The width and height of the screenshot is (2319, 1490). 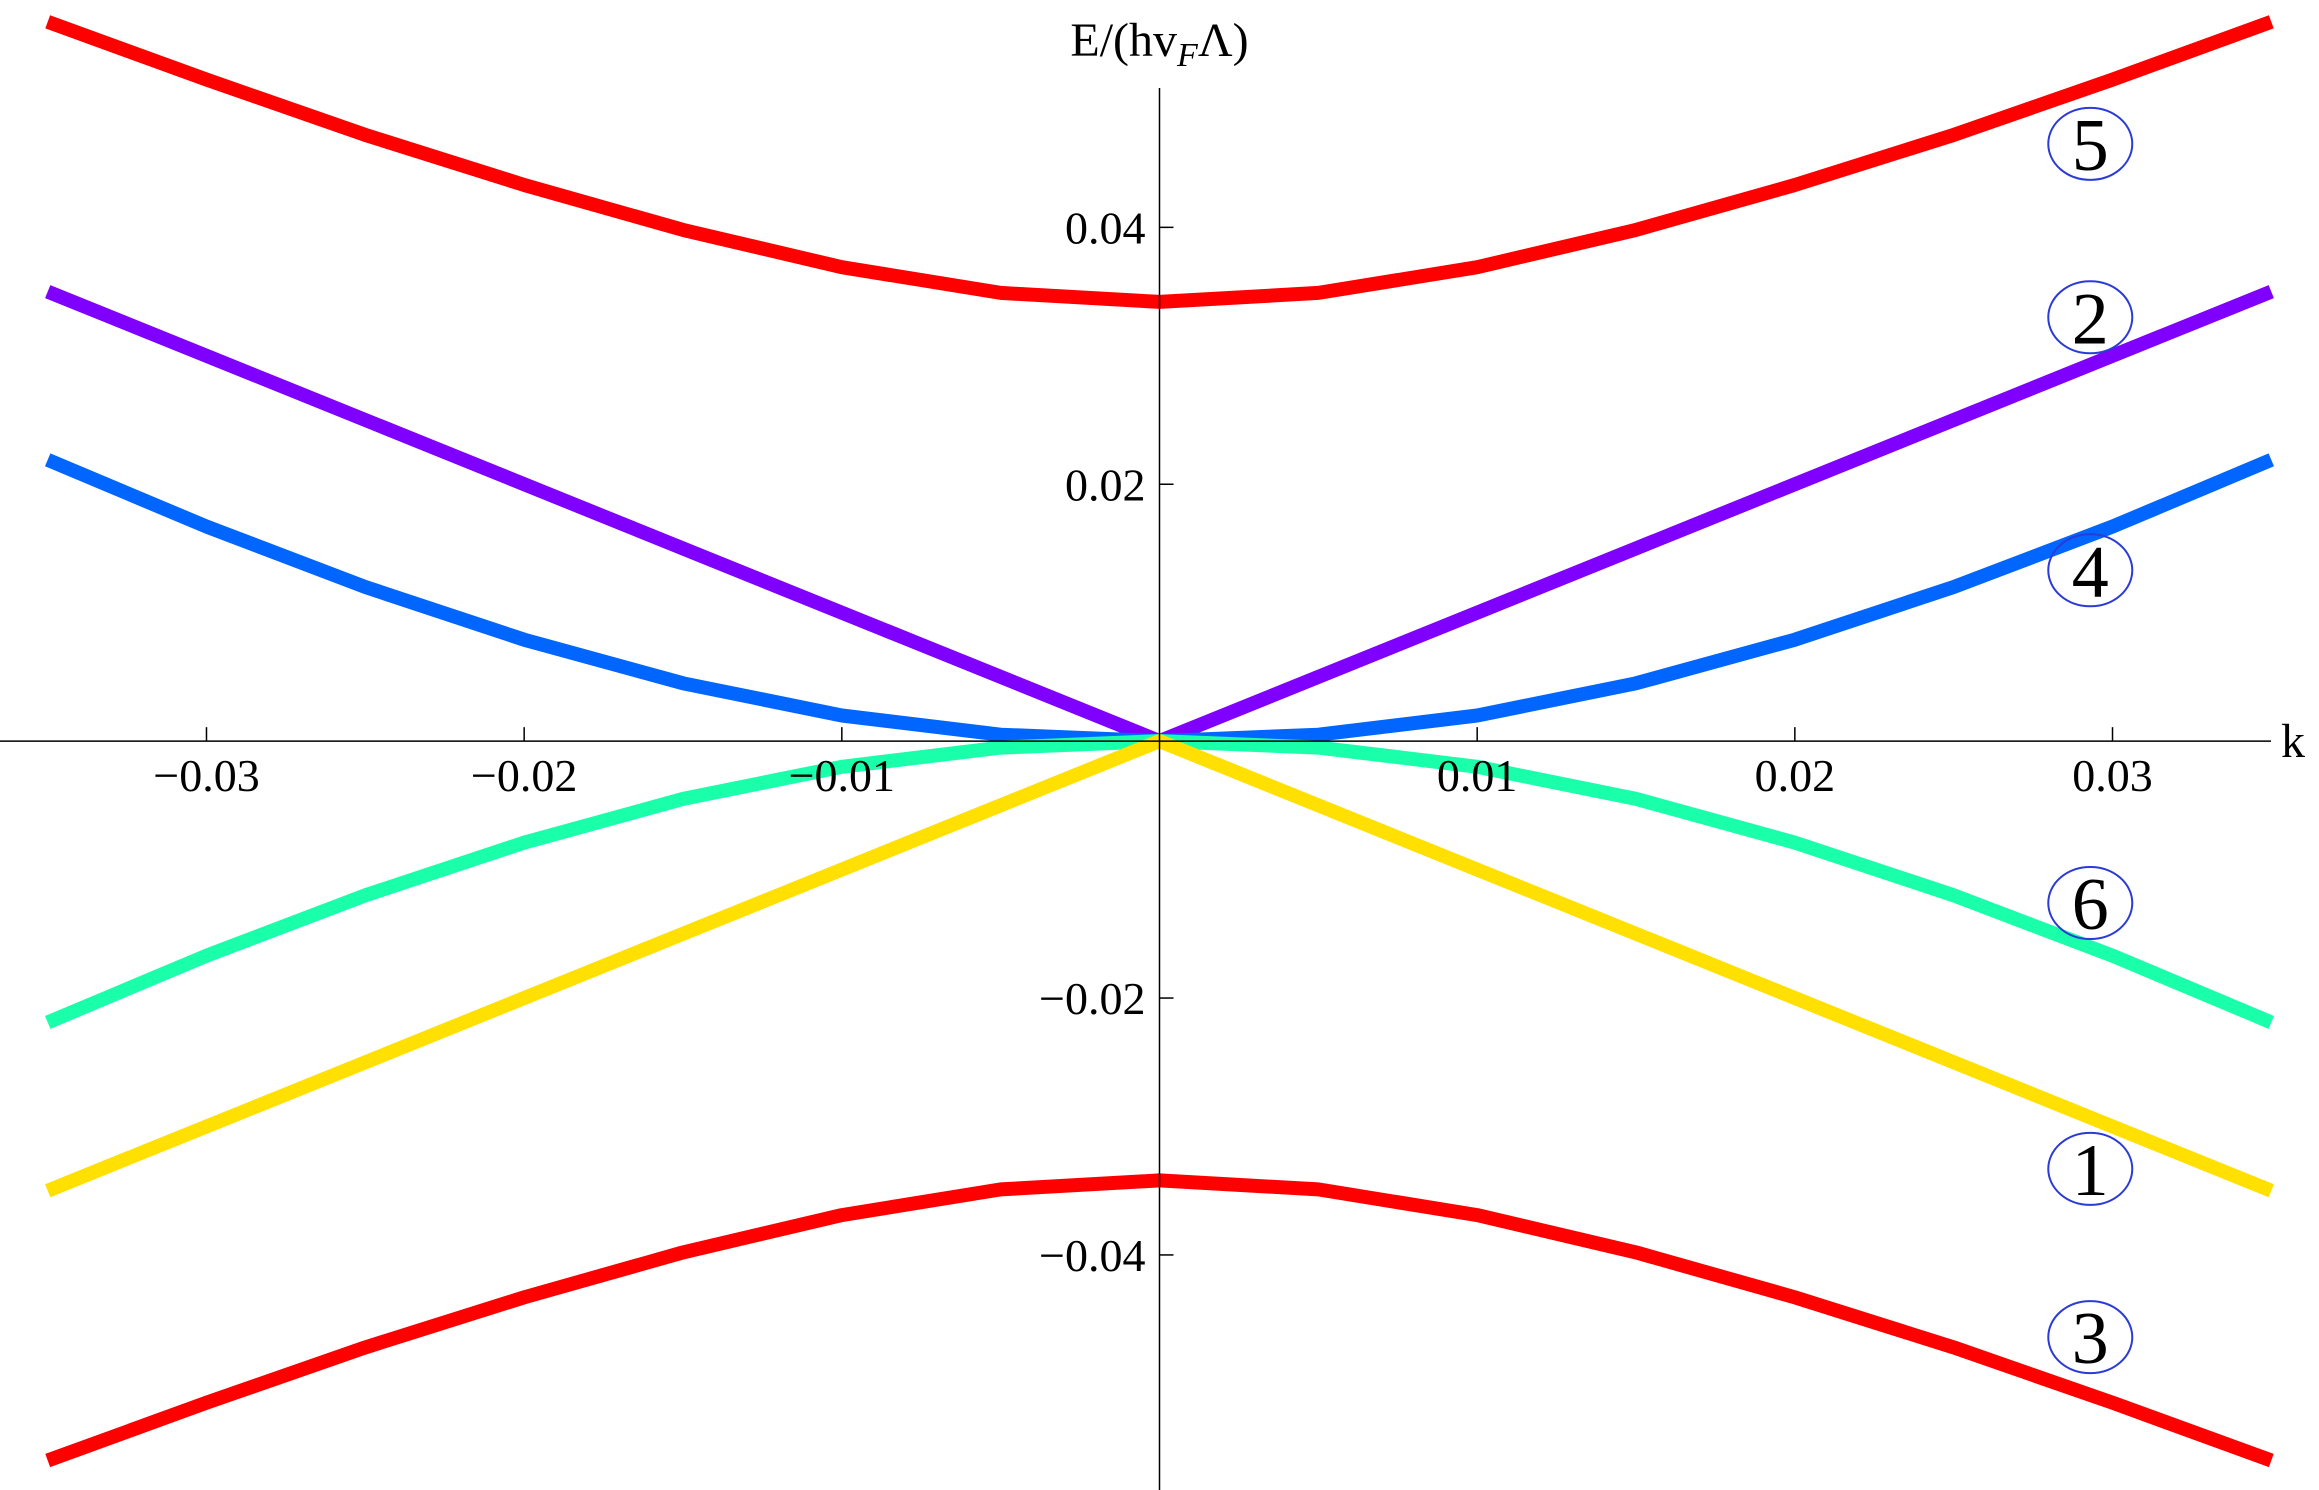 I want to click on curve-label-text: 5, so click(x=2090, y=146).